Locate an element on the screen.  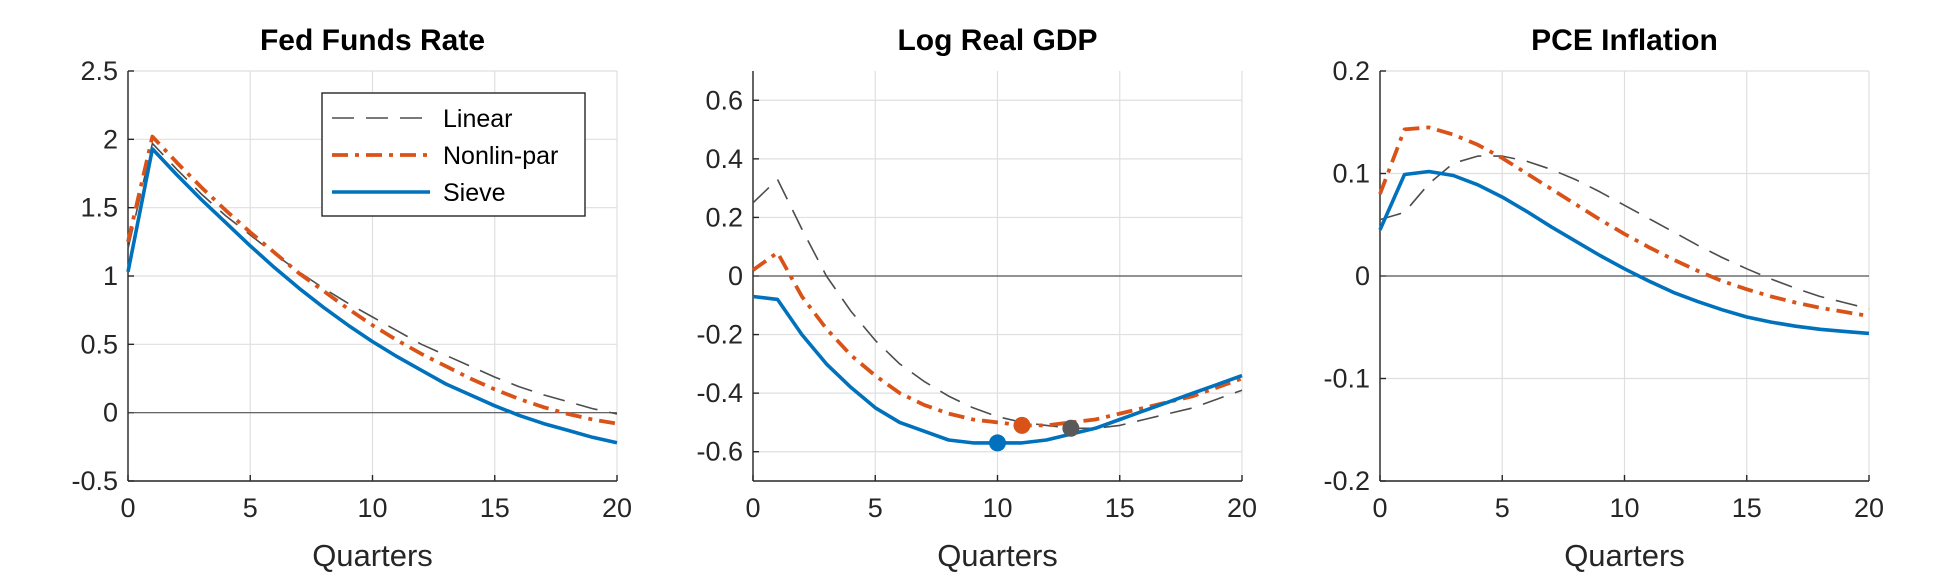
y-tick-label: -0.4 is located at coordinates (719, 393).